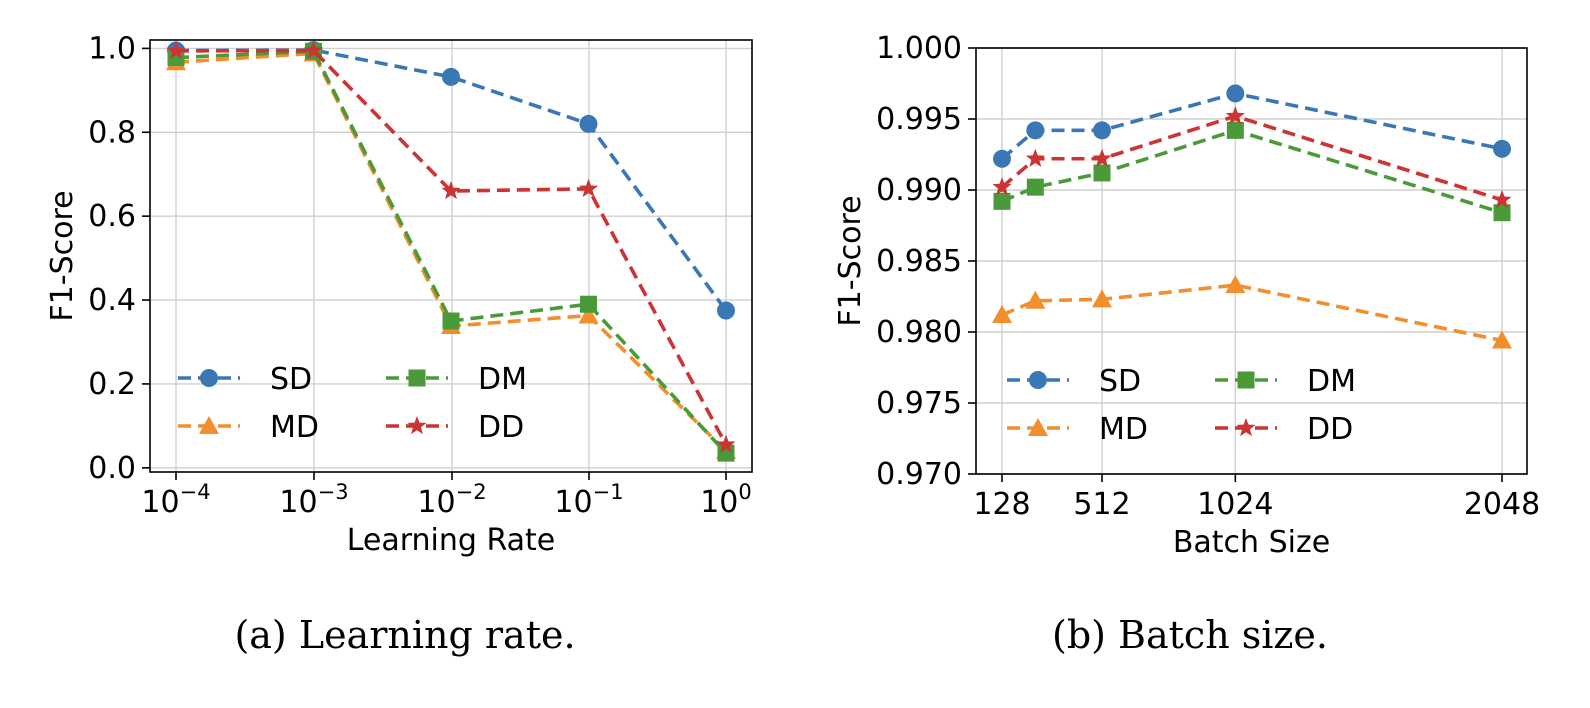 The width and height of the screenshot is (1590, 708). Describe the element at coordinates (112, 48) in the screenshot. I see `y-tick-label: 1.0` at that location.